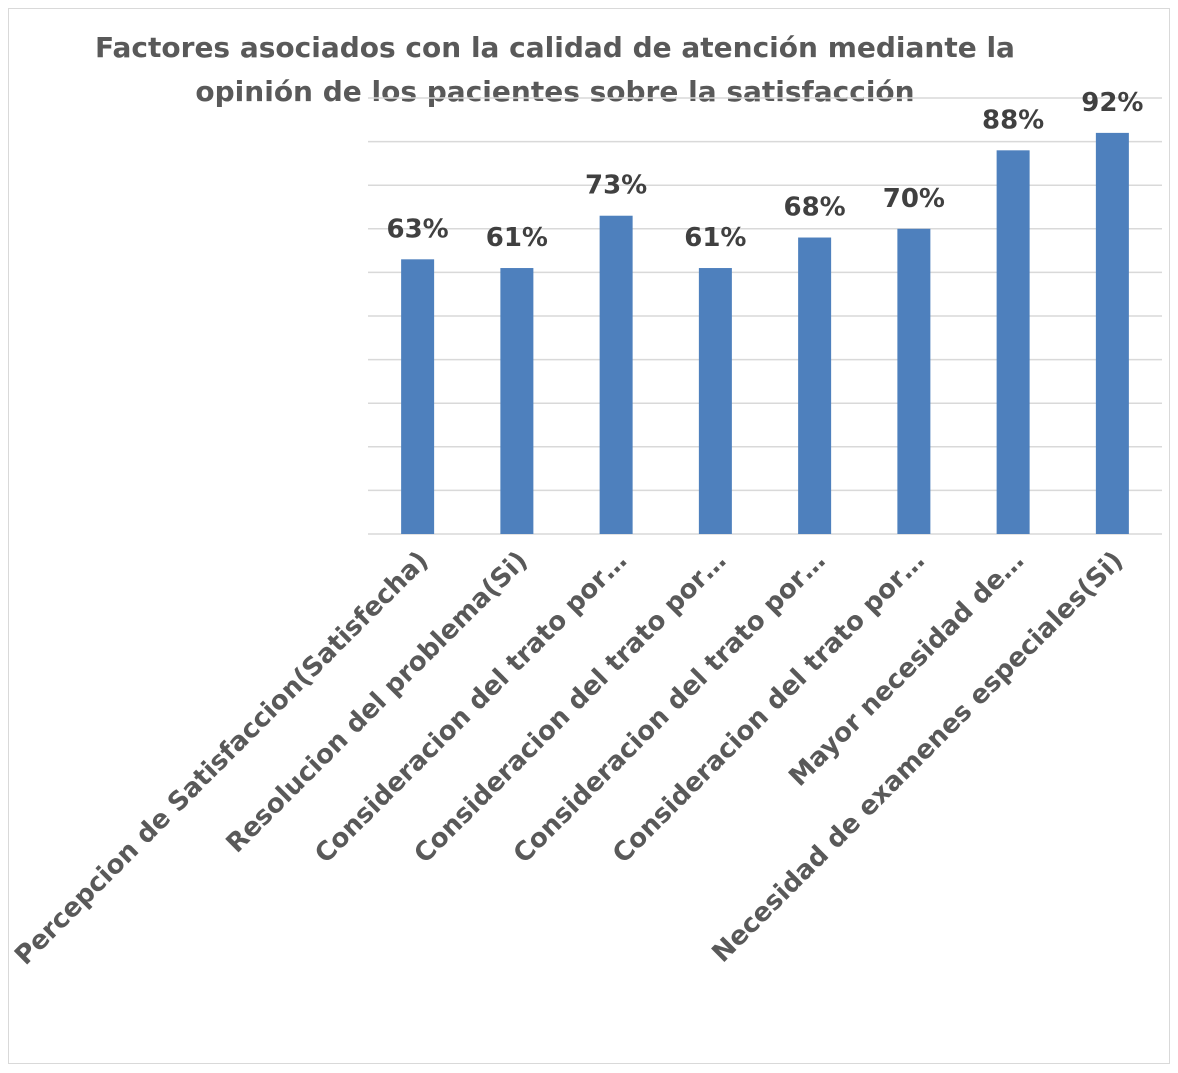  I want to click on x-tick-label: Percepcion de Satisfaccion(Satisfecha), so click(221, 758).